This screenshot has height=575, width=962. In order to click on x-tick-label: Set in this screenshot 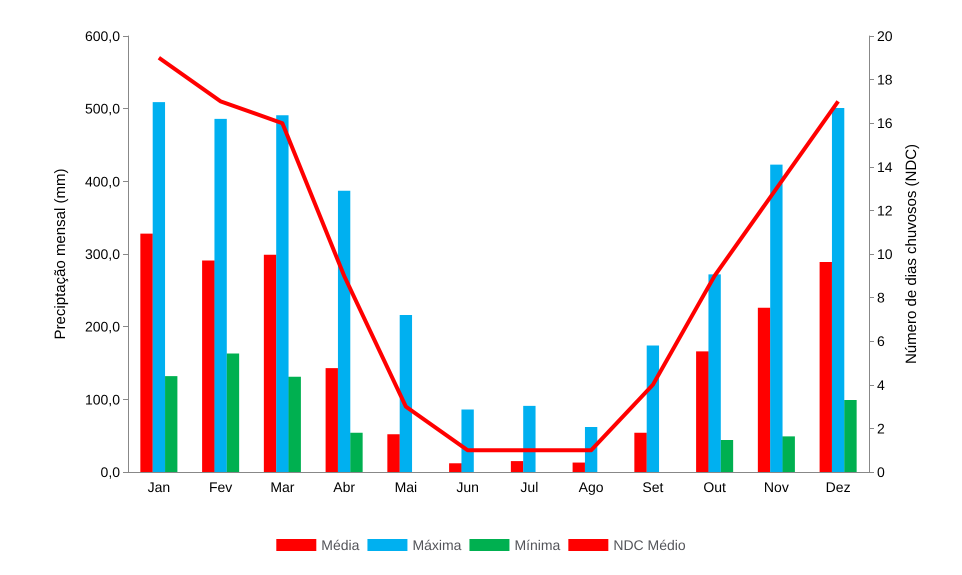, I will do `click(653, 487)`.